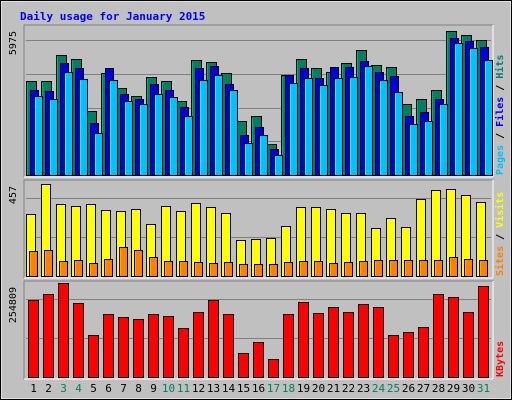 Image resolution: width=512 pixels, height=400 pixels. What do you see at coordinates (468, 388) in the screenshot?
I see `x-tick-day-30: 30` at bounding box center [468, 388].